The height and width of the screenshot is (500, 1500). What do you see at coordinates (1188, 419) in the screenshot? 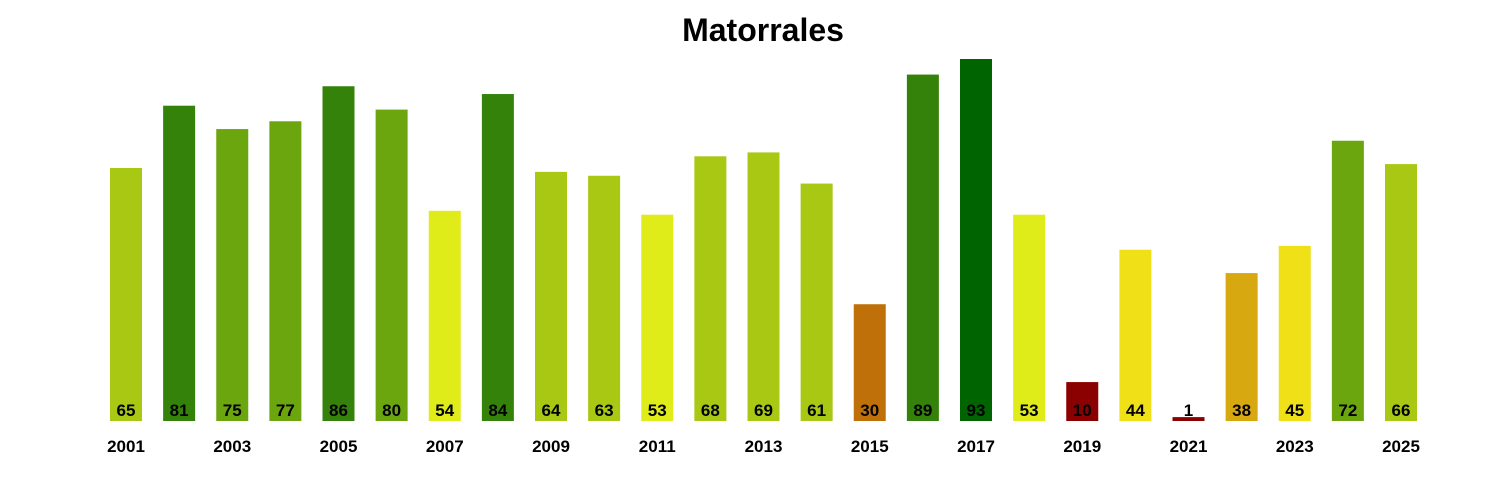
I see `bar-2021` at bounding box center [1188, 419].